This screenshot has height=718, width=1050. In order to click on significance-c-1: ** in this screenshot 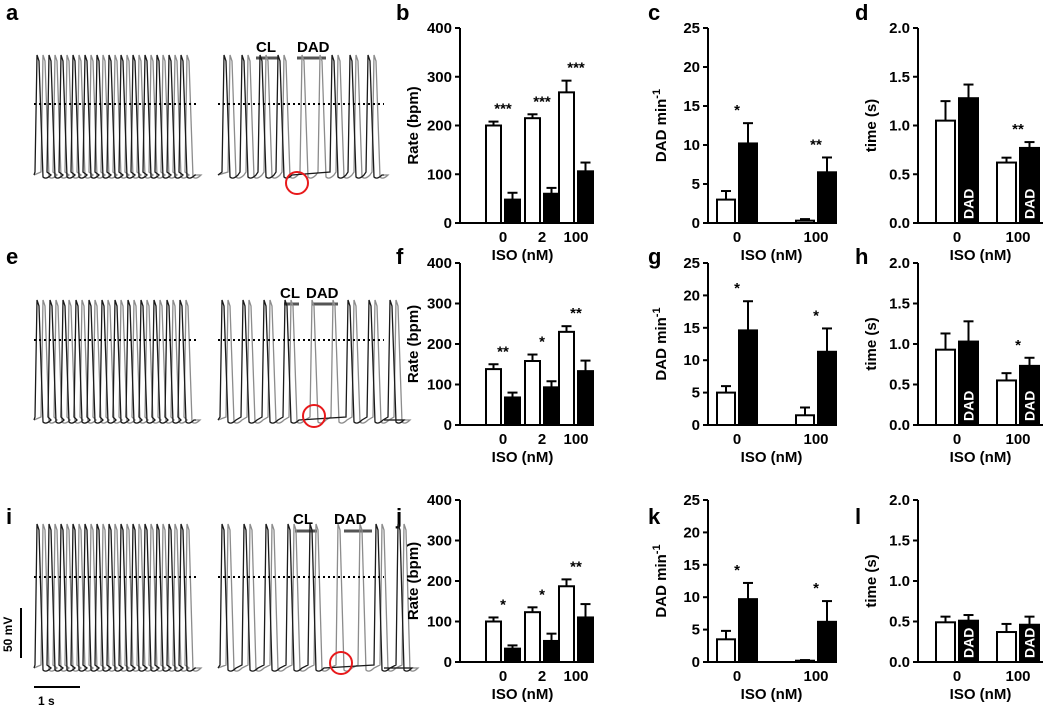, I will do `click(816, 144)`.